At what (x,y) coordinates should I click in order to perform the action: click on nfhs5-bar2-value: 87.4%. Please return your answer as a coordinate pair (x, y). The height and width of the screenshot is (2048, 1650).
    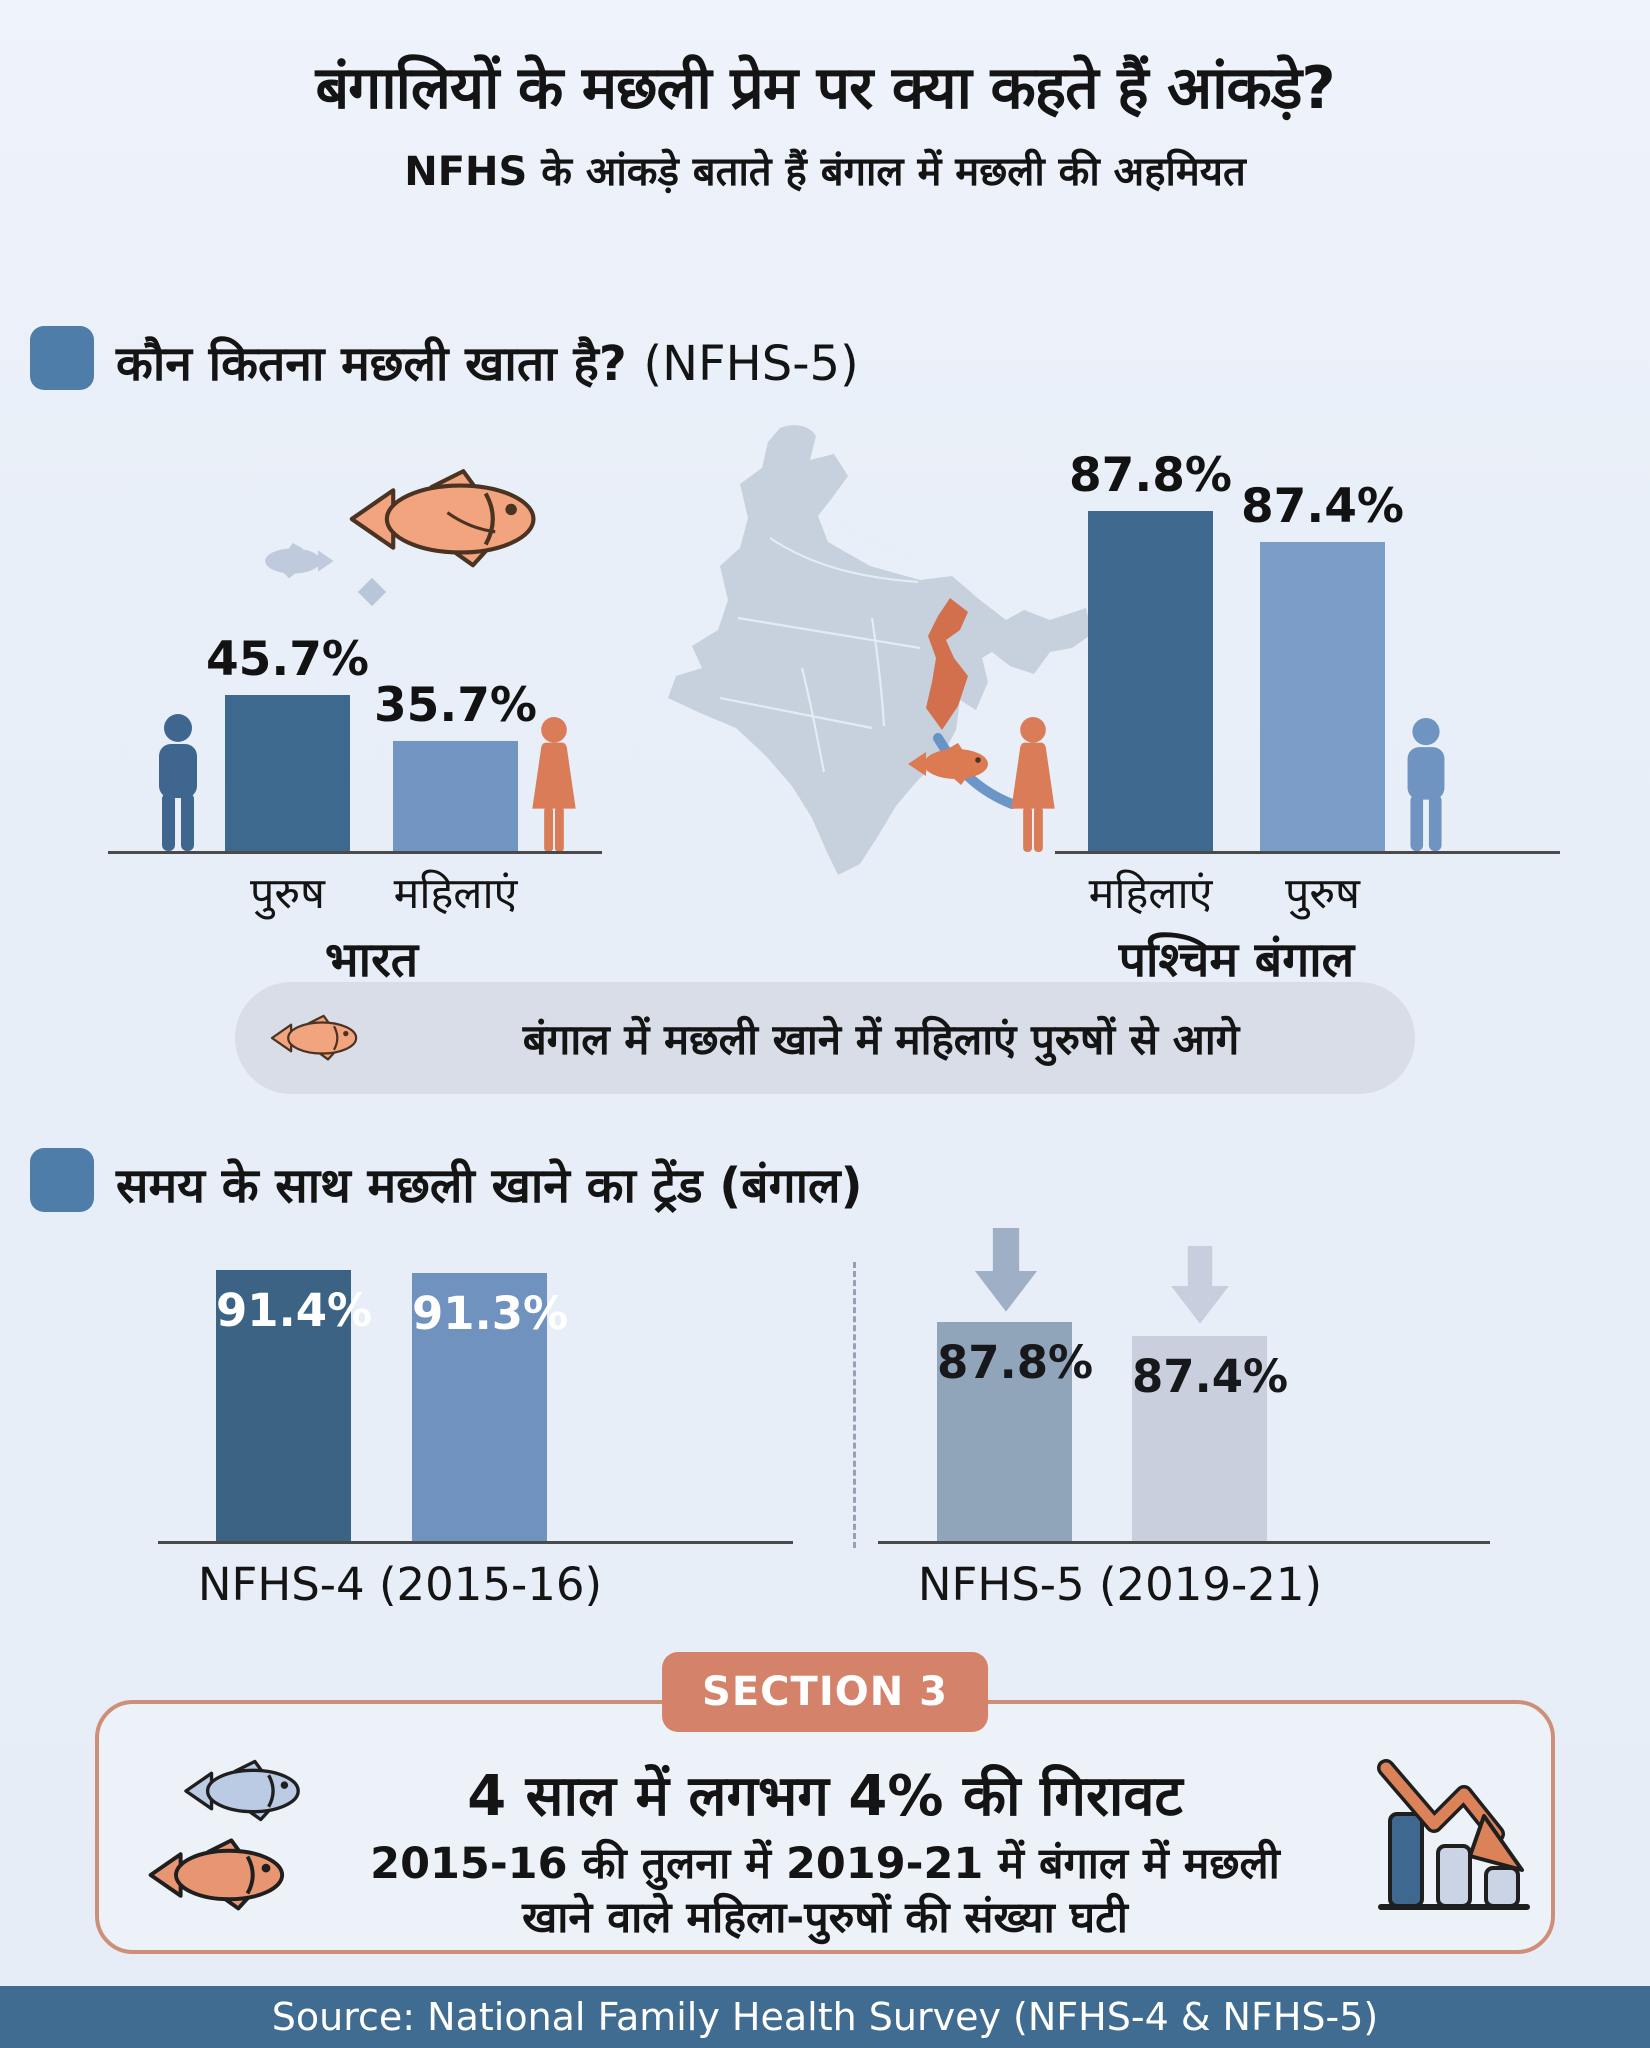
    Looking at the image, I should click on (1210, 1376).